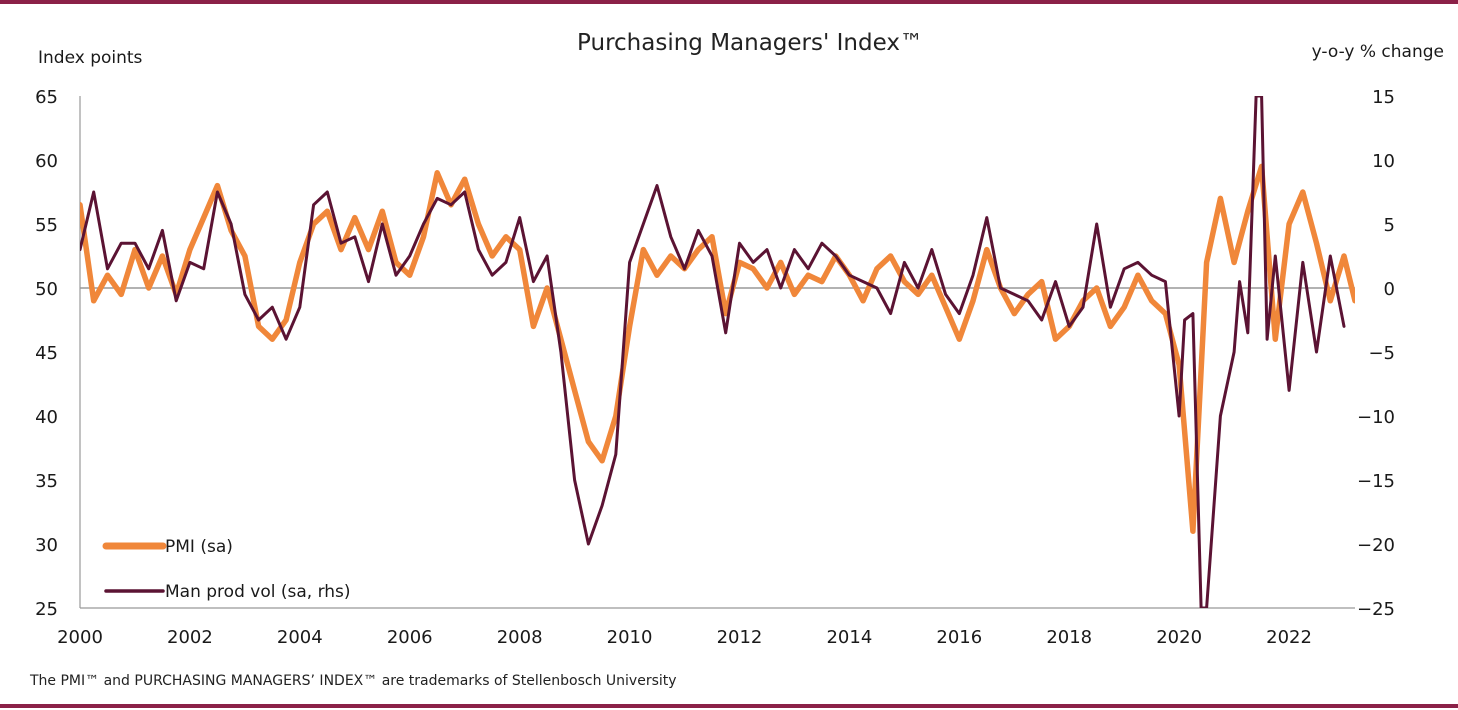 The width and height of the screenshot is (1458, 710). Describe the element at coordinates (46, 481) in the screenshot. I see `y-tick-left-label: 35` at that location.